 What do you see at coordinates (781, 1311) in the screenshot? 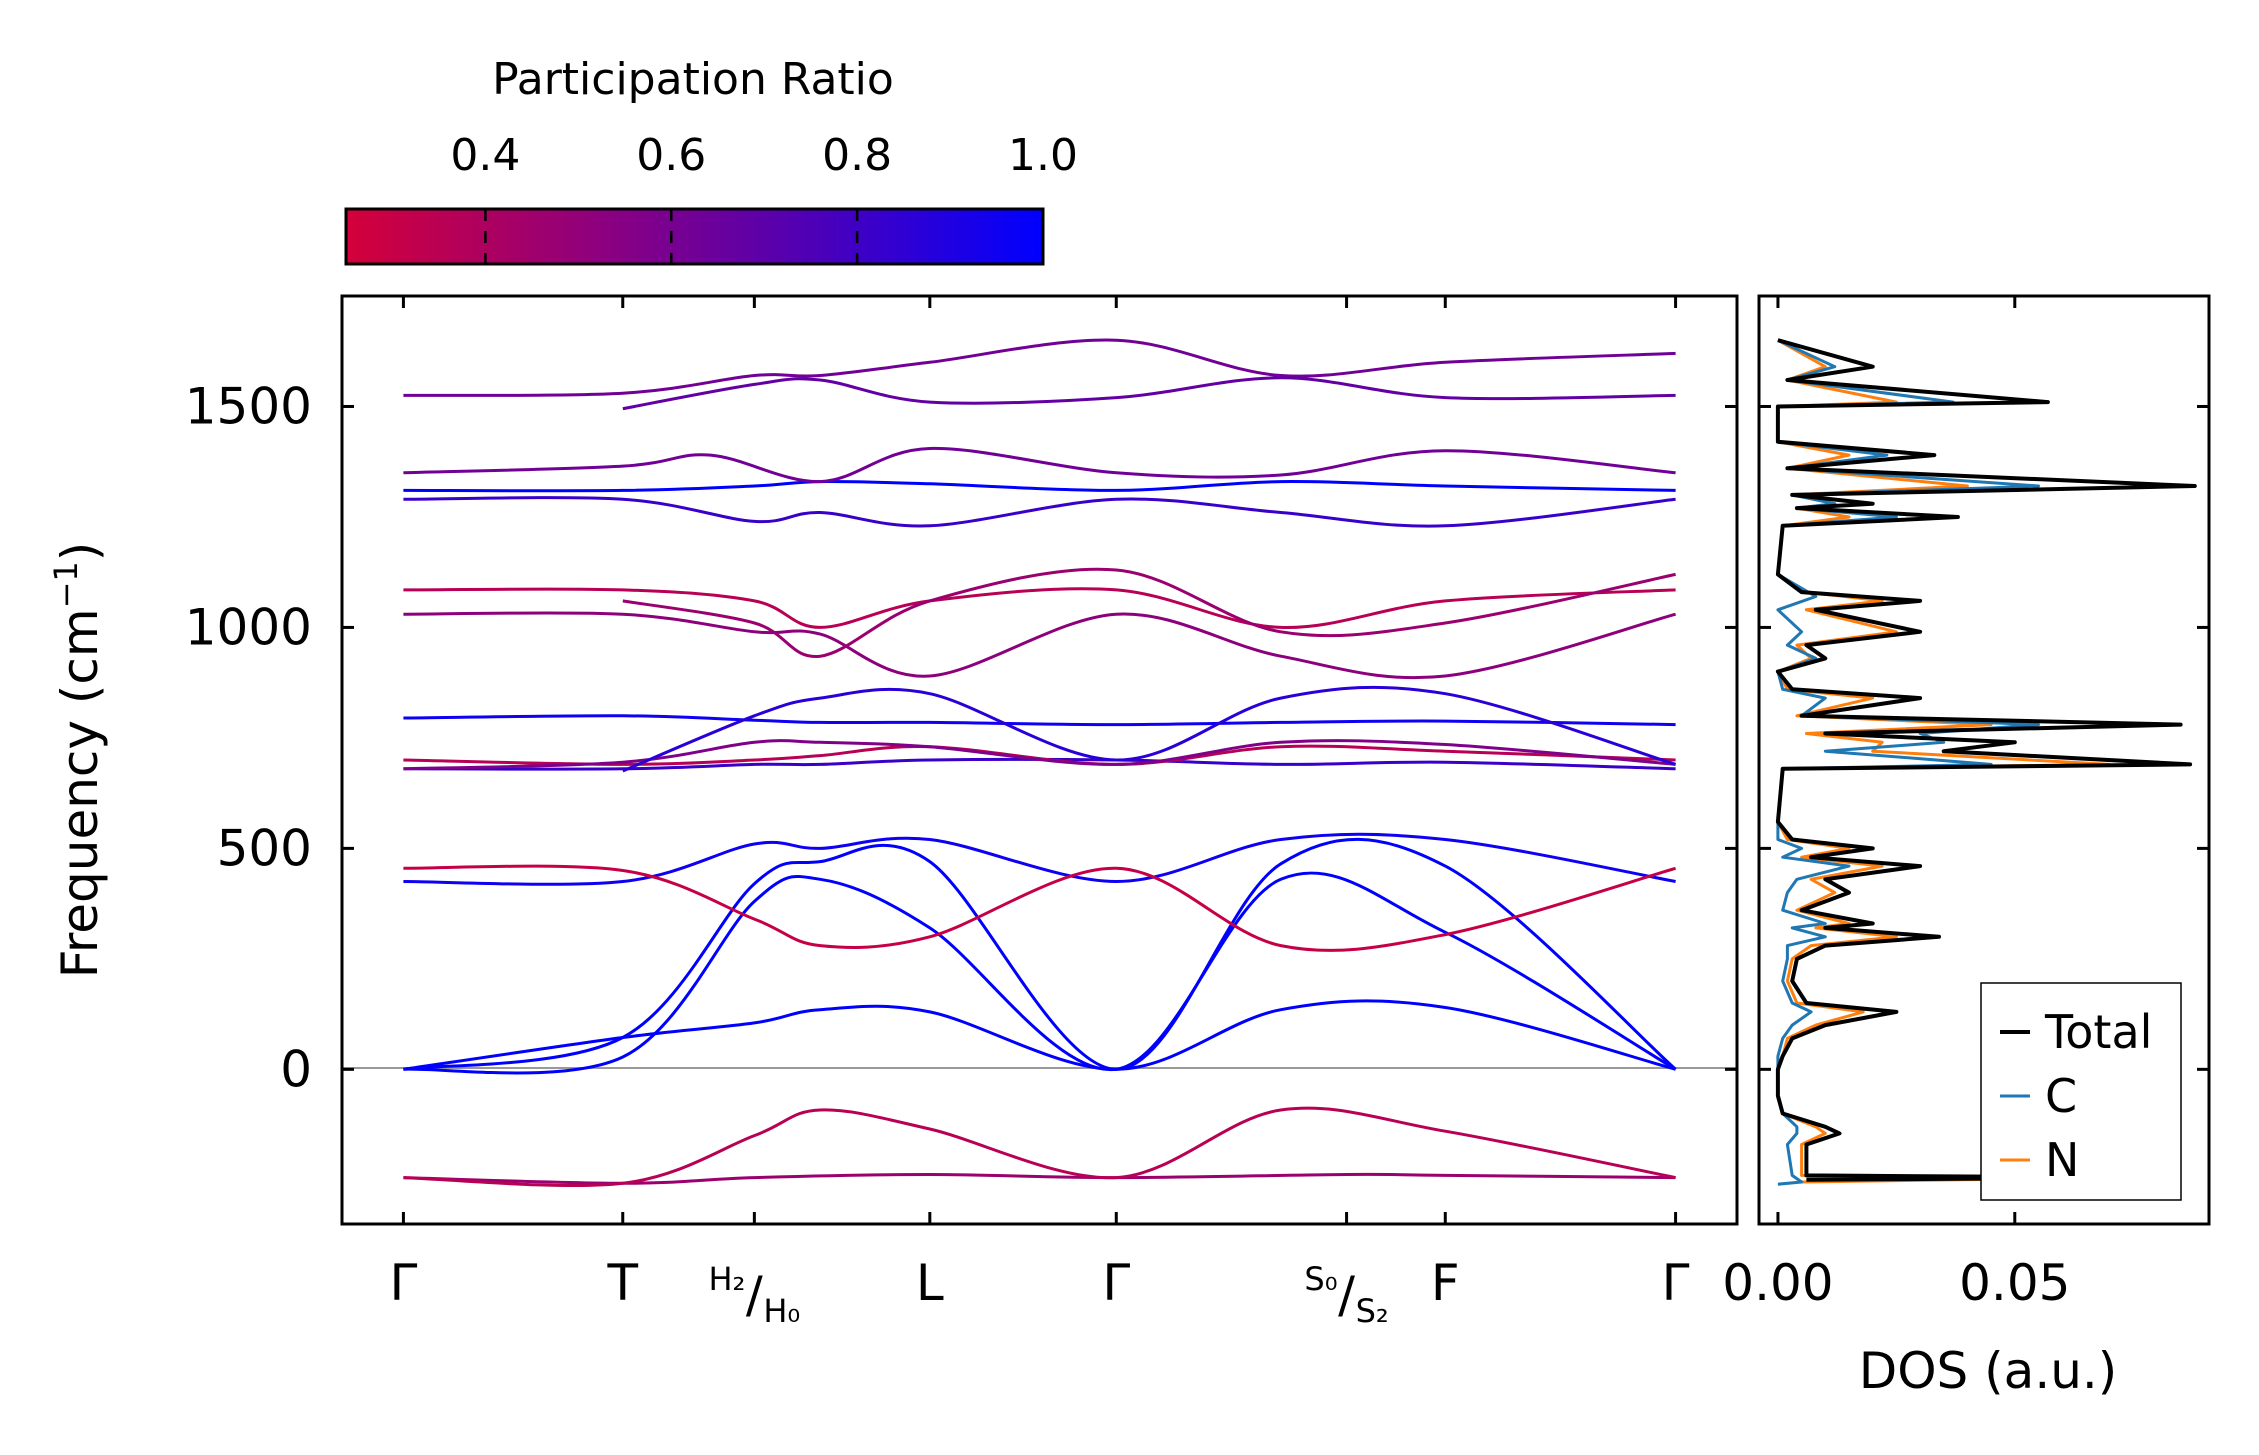
I see `x-tick-label-lower: H₀` at bounding box center [781, 1311].